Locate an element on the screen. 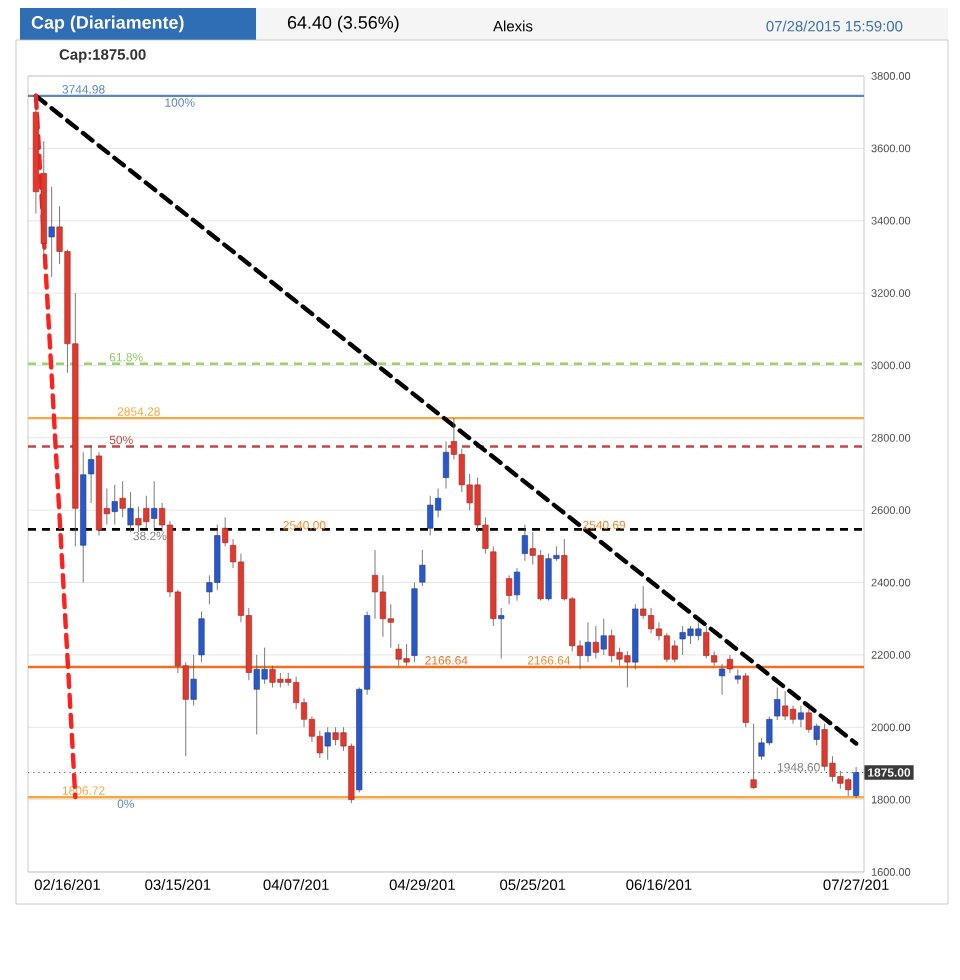 This screenshot has height=980, width=960. chart-title: Cap (Diariamente) is located at coordinates (107, 24).